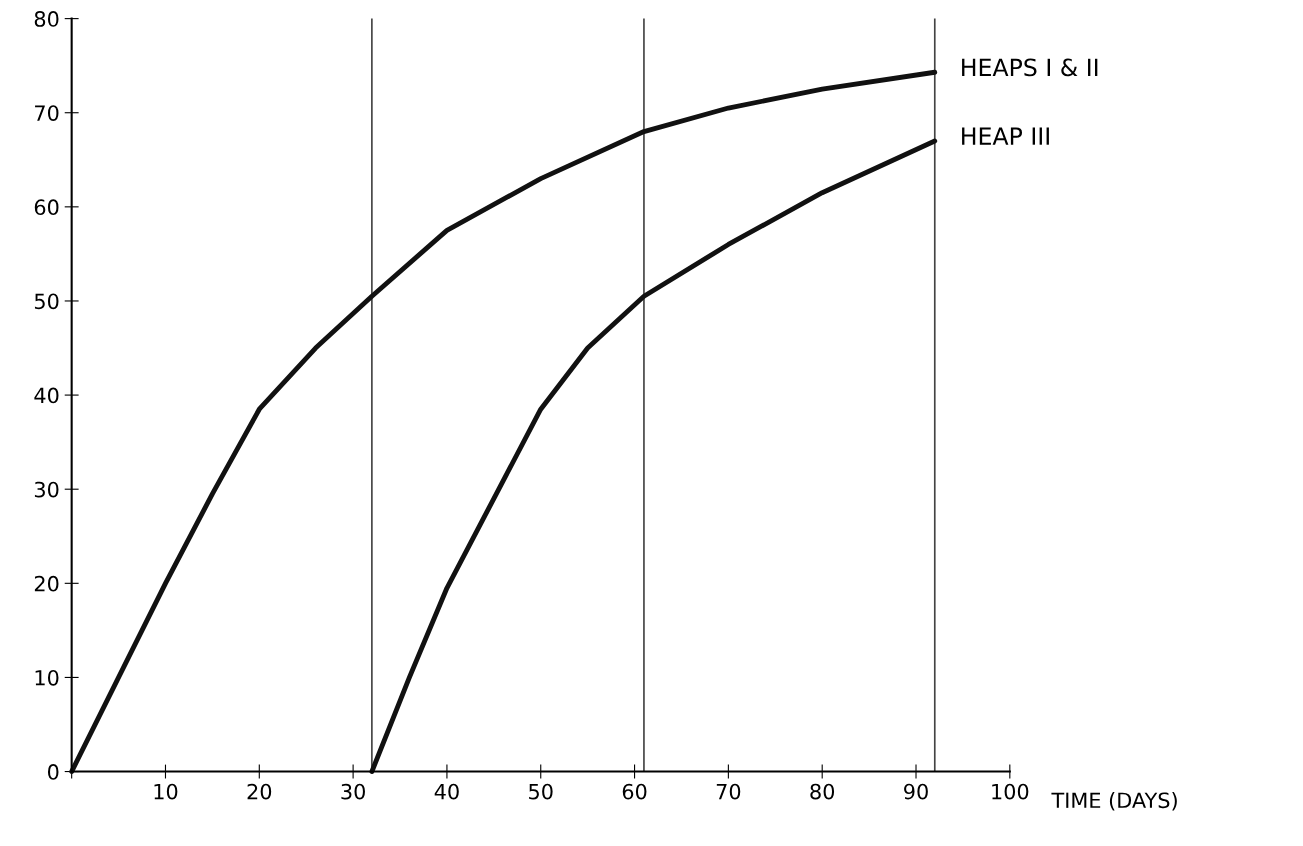  What do you see at coordinates (47, 113) in the screenshot?
I see `y-tick-label: 70` at bounding box center [47, 113].